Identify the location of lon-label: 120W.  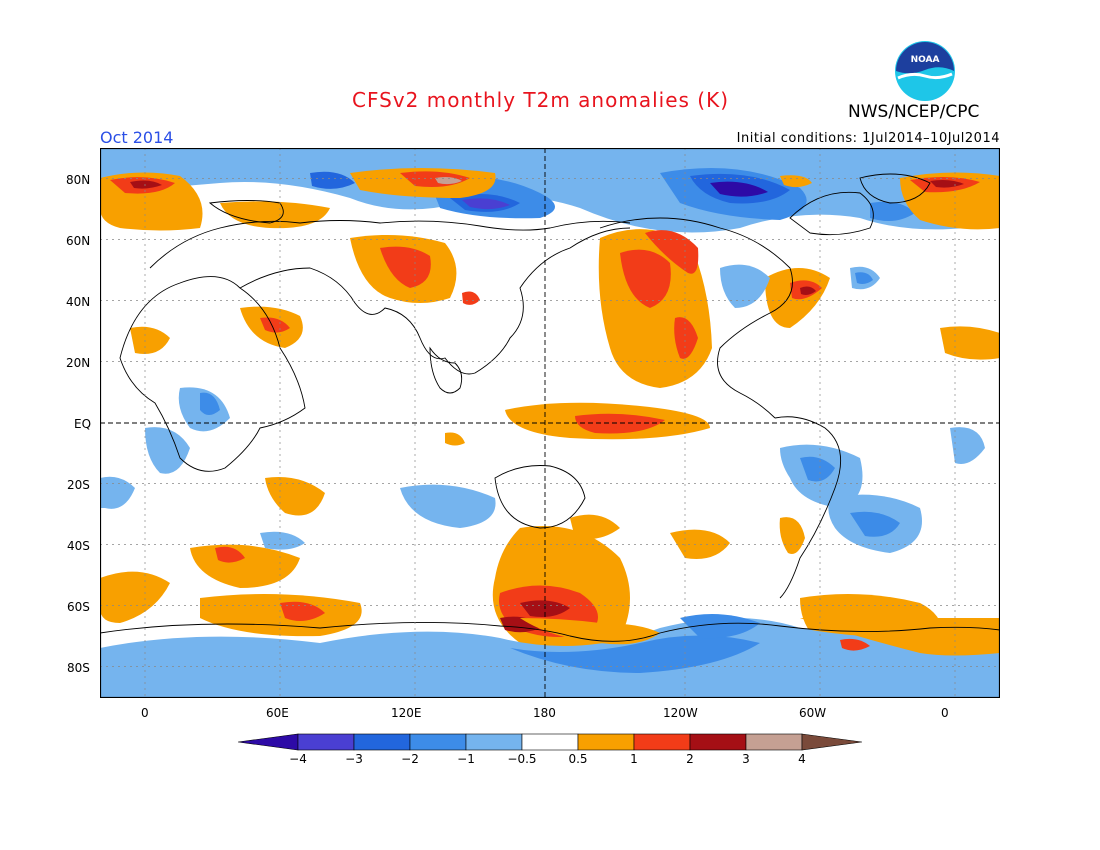
(680, 713).